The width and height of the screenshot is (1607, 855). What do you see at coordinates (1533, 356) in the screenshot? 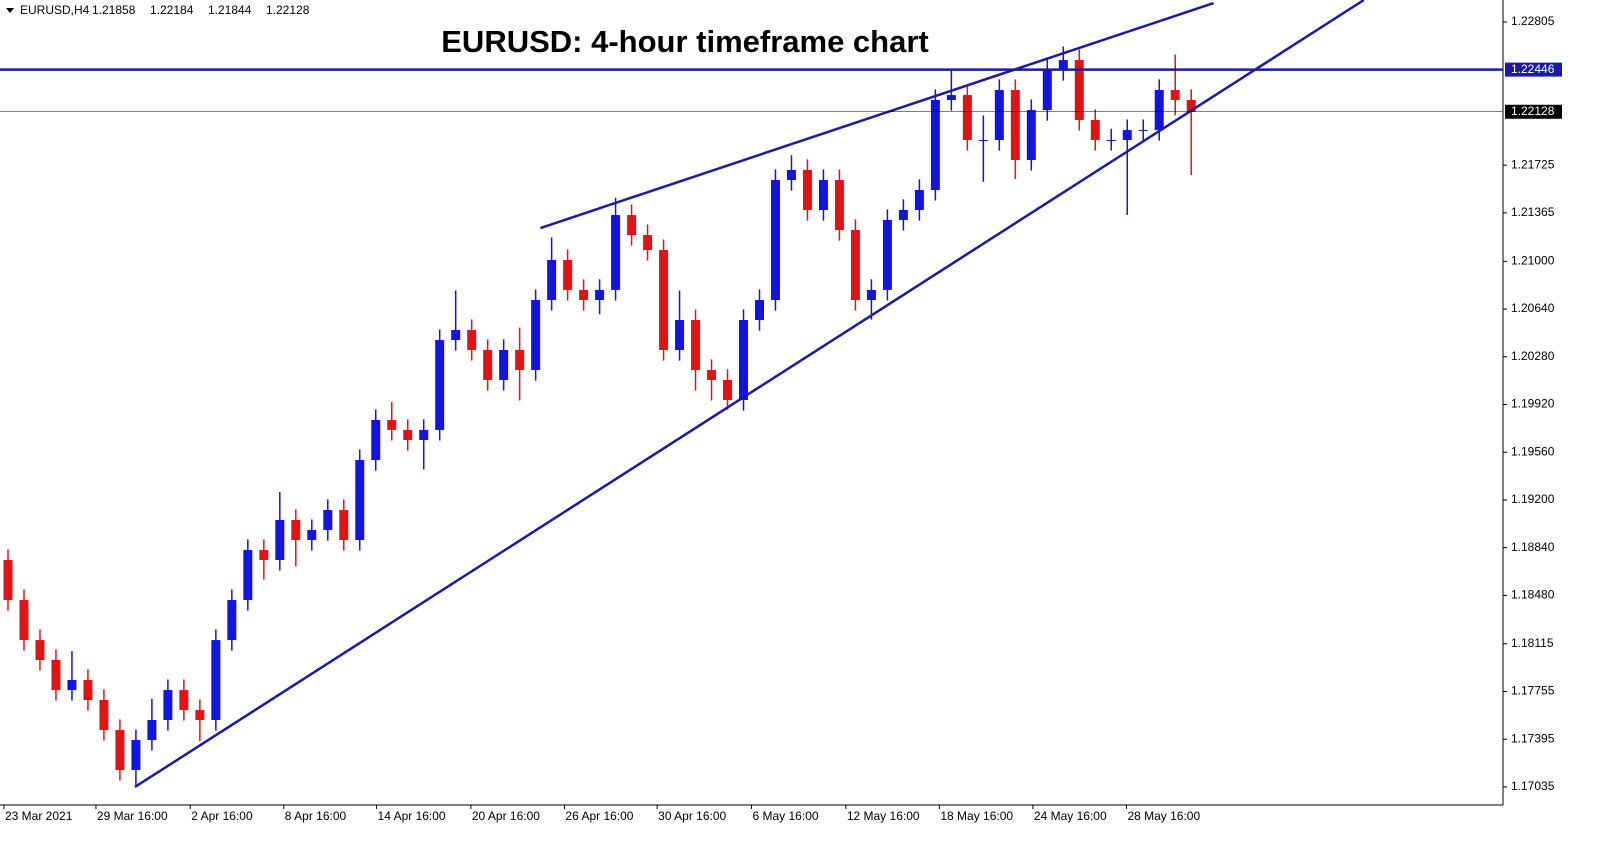
I see `y-tick-label: 1.20280` at bounding box center [1533, 356].